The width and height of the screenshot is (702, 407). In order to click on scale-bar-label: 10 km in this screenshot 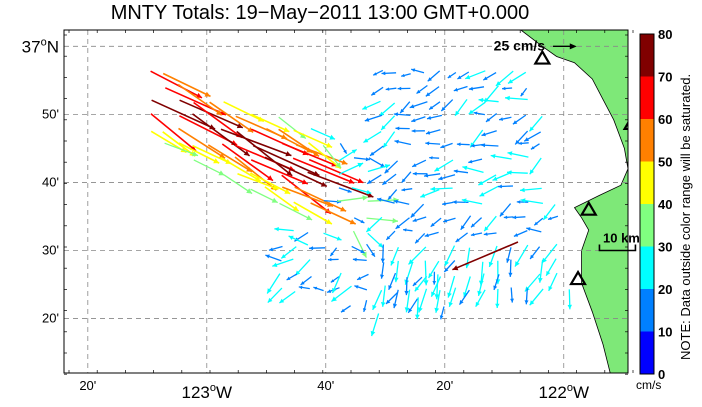, I will do `click(621, 238)`.